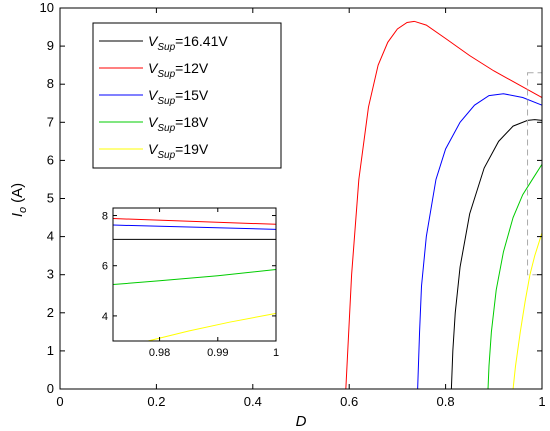 The image size is (550, 431). I want to click on y-tick-label-8: 8, so click(50, 83).